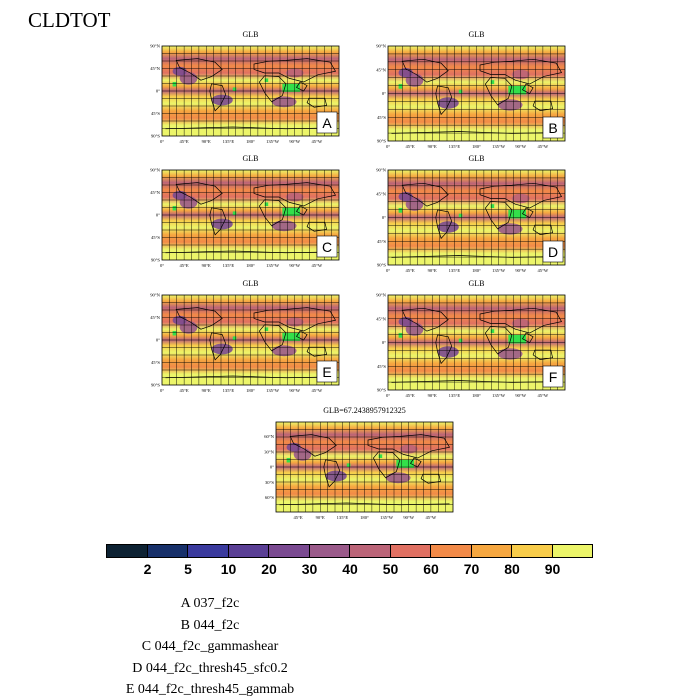 The height and width of the screenshot is (700, 700). Describe the element at coordinates (210, 689) in the screenshot. I see `legend-entry: E 044_f2c_thresh45_gammab` at that location.